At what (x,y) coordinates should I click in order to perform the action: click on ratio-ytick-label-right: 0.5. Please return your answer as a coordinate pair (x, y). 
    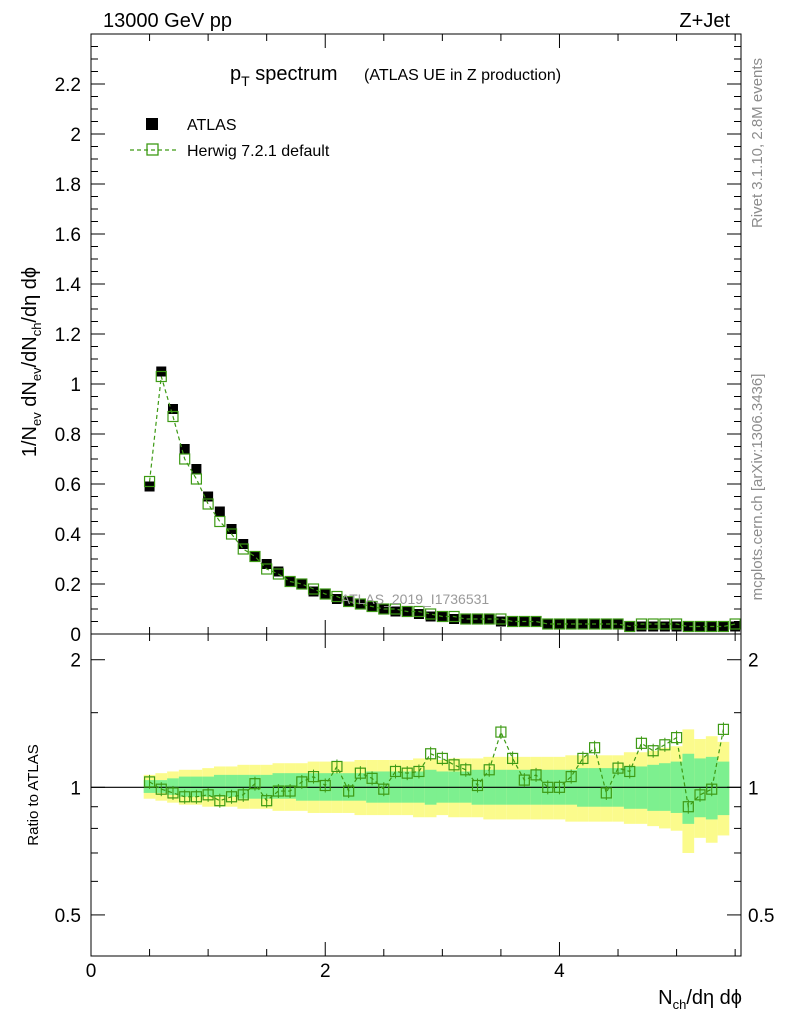
    Looking at the image, I should click on (761, 916).